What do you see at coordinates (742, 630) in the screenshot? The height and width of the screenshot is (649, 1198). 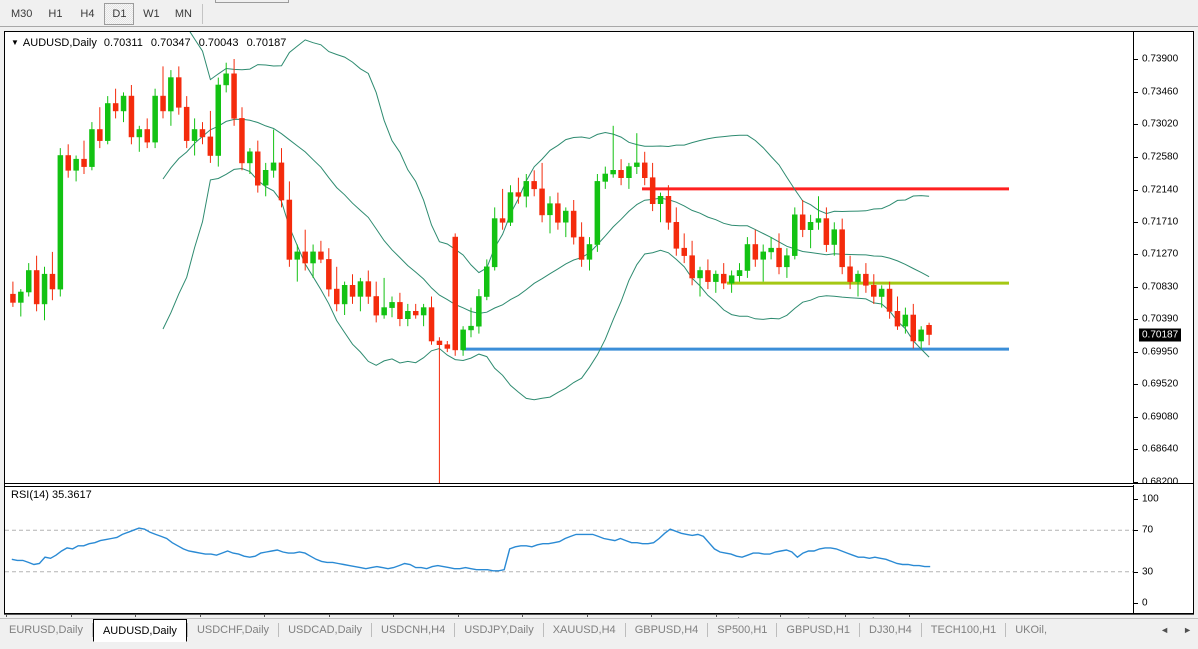 I see `symbol-tab-sp500h1: SP500,H1` at bounding box center [742, 630].